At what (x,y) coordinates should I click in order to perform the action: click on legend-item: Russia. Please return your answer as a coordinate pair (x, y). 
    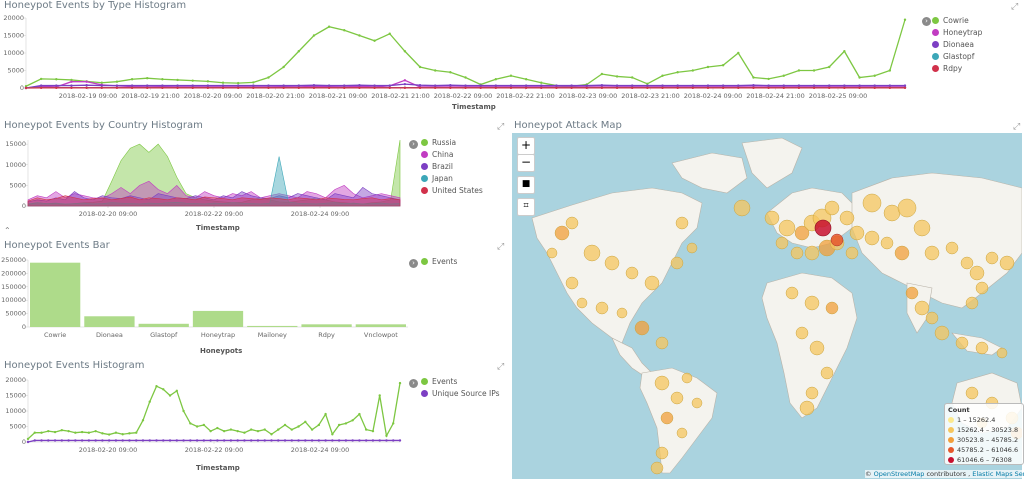
    Looking at the image, I should click on (452, 142).